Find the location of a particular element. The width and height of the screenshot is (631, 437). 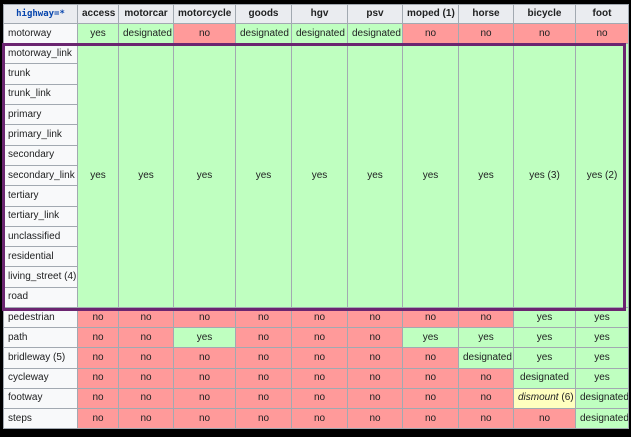

row-header: path is located at coordinates (40, 338).